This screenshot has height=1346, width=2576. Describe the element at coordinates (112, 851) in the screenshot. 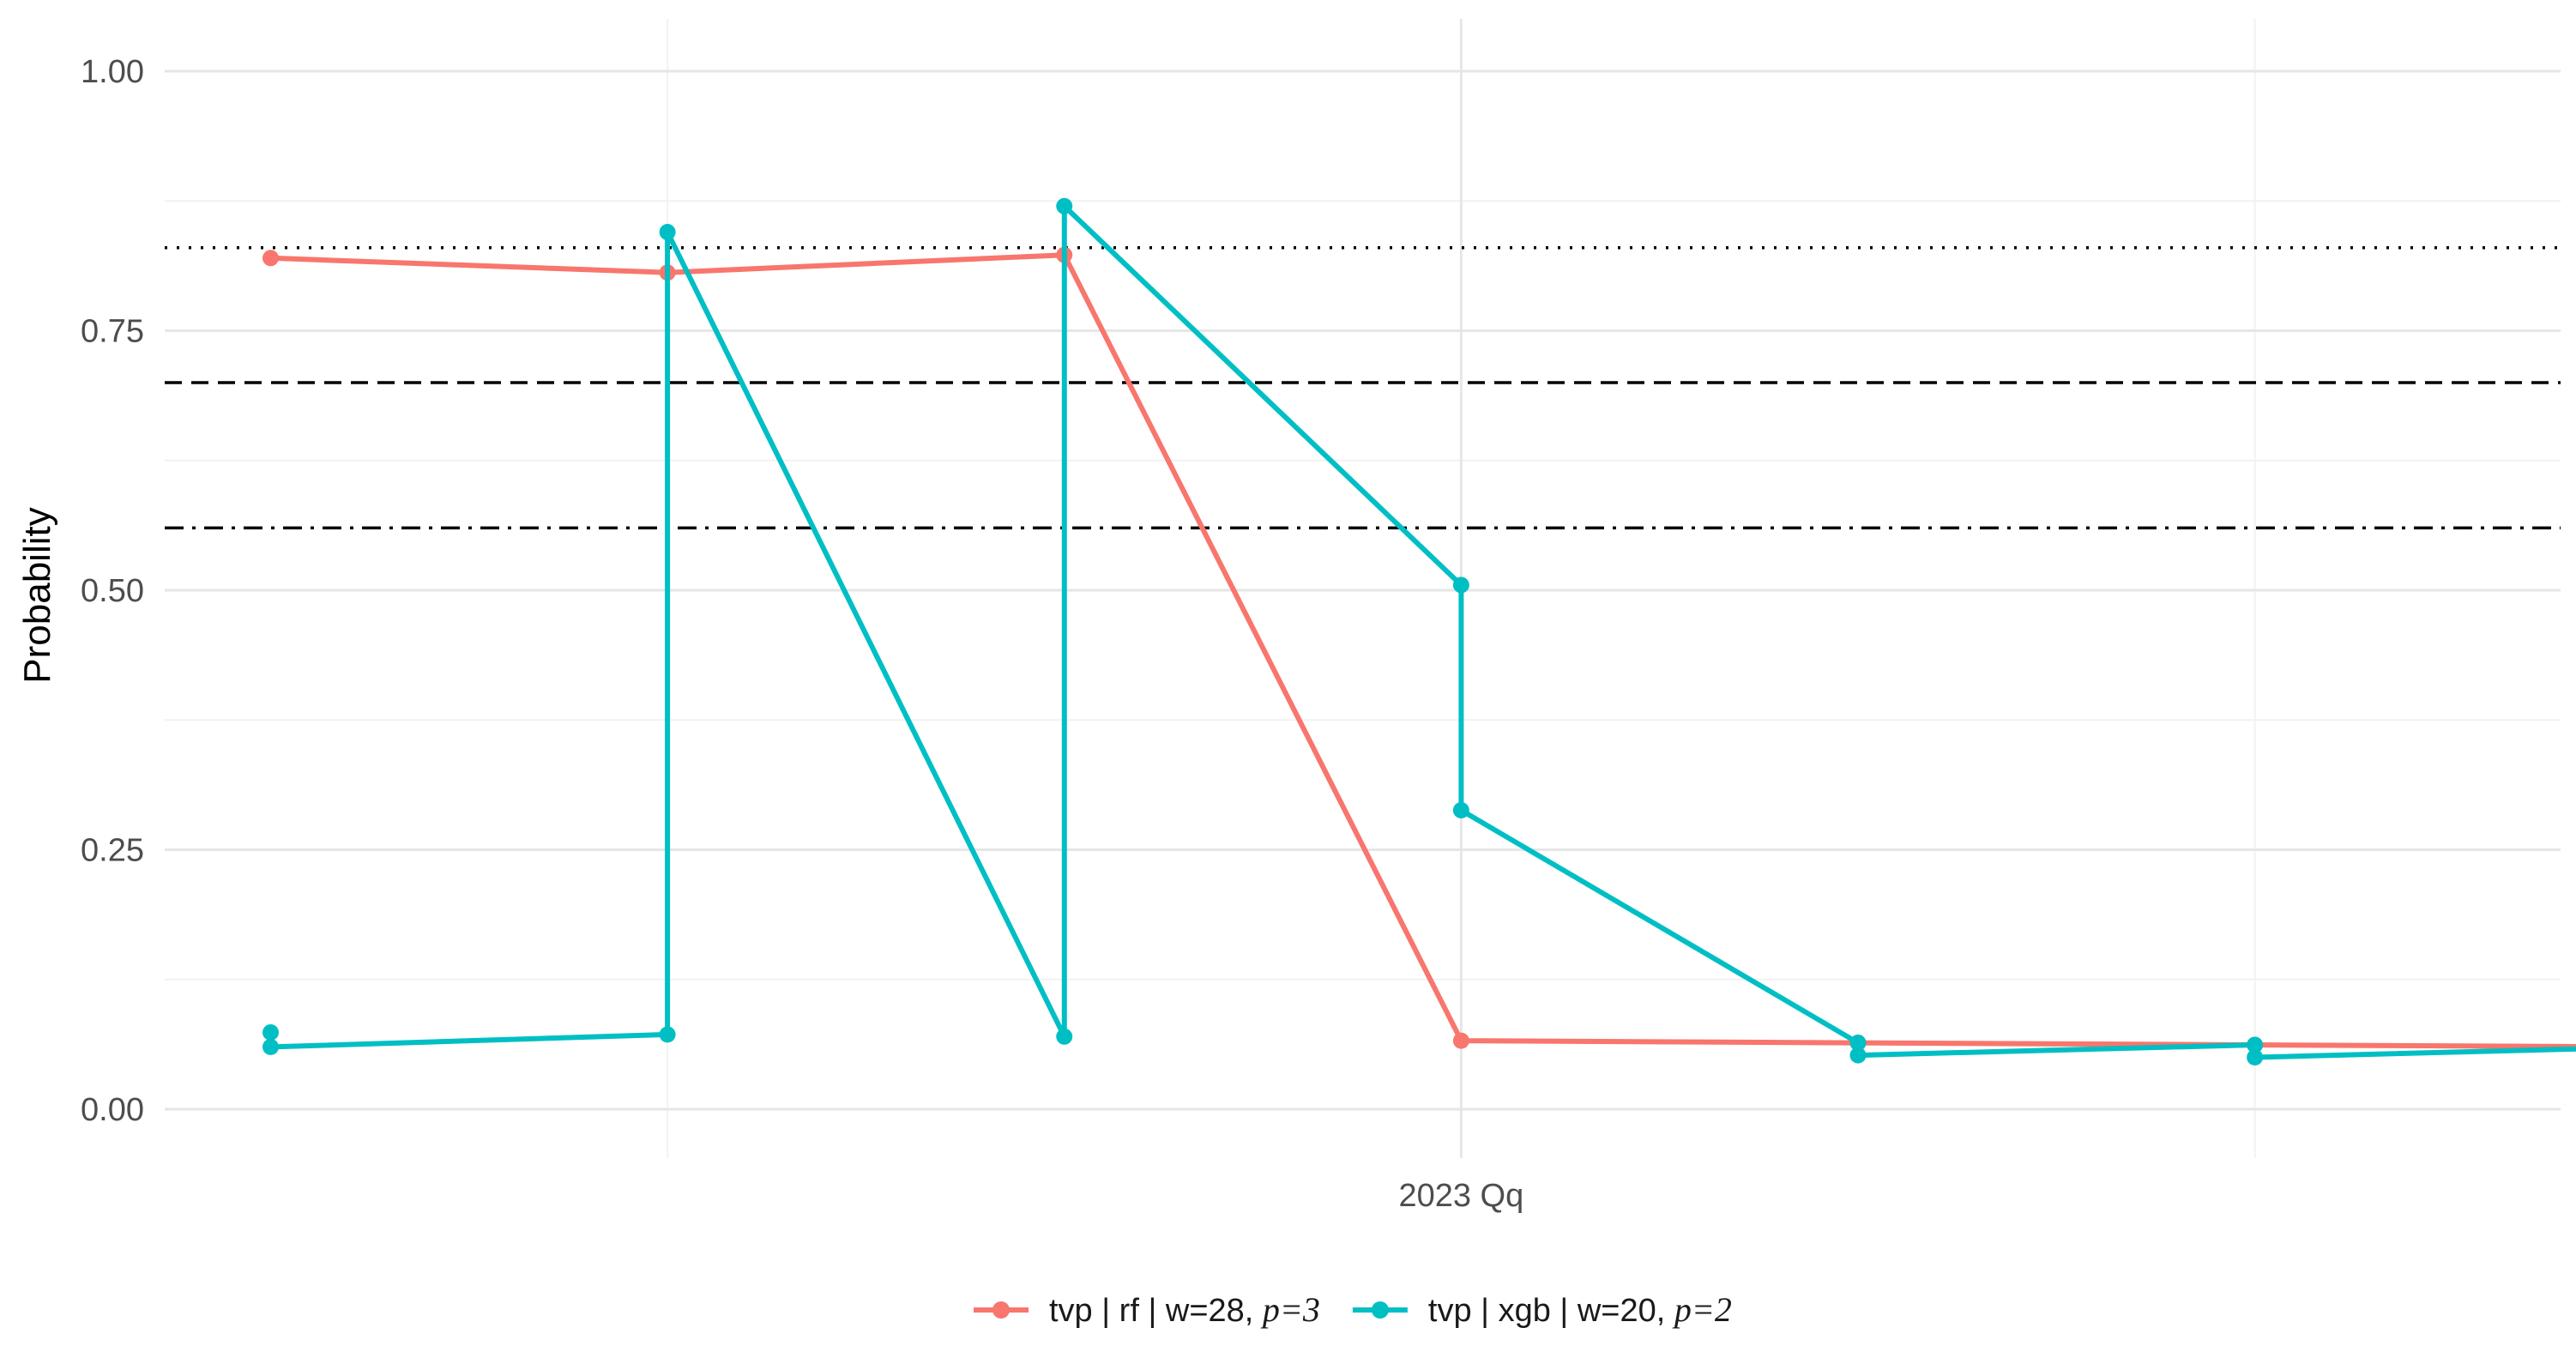

I see `y-tick-label: 0.25` at that location.